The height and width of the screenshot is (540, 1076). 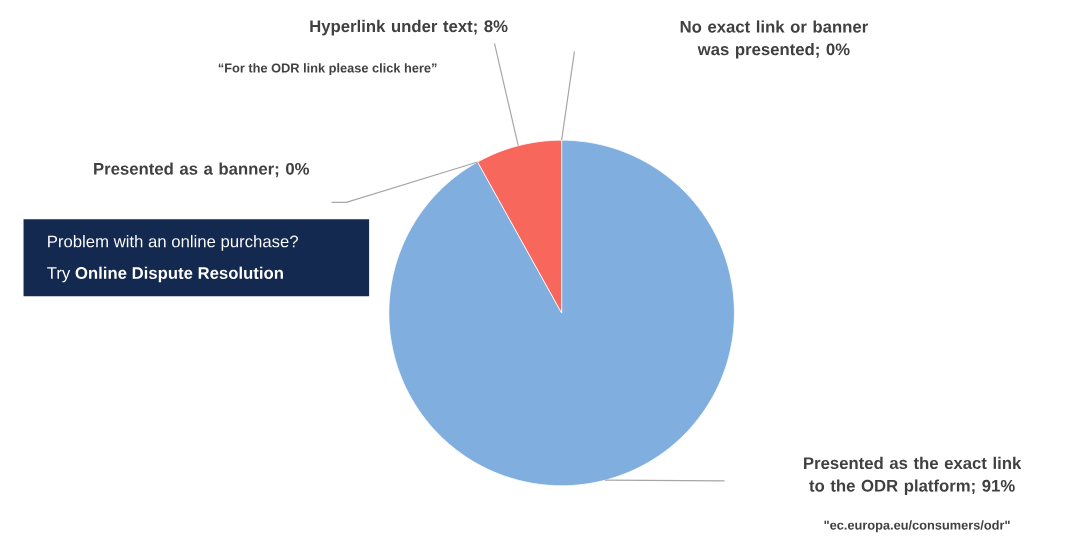 What do you see at coordinates (774, 39) in the screenshot?
I see `category-label: No exact link or banner was presented; 0%` at bounding box center [774, 39].